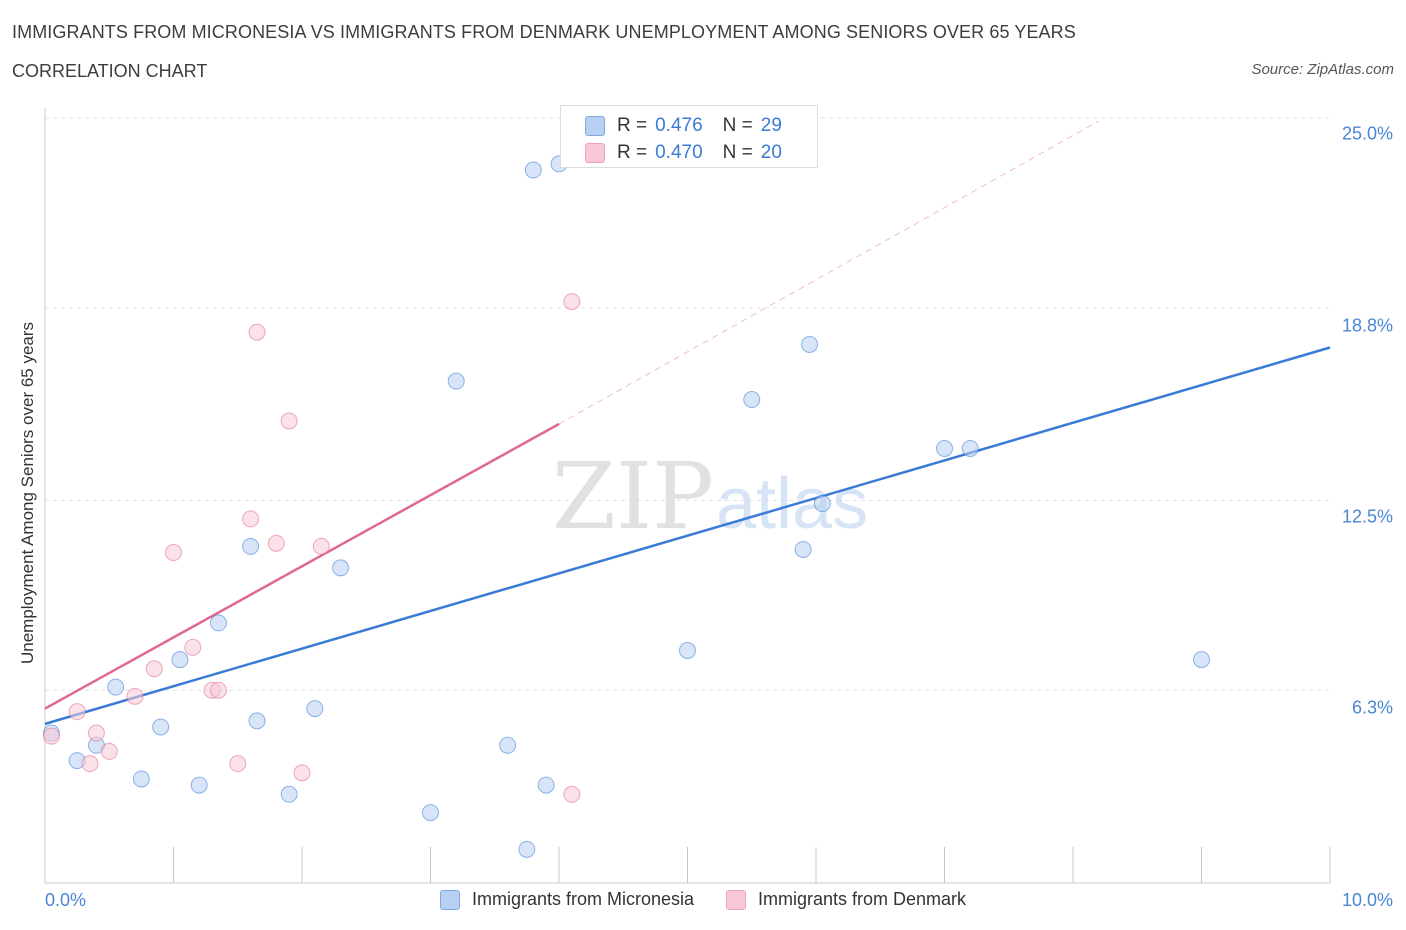  I want to click on chart-subtitle: CORRELATION CHART, so click(110, 71).